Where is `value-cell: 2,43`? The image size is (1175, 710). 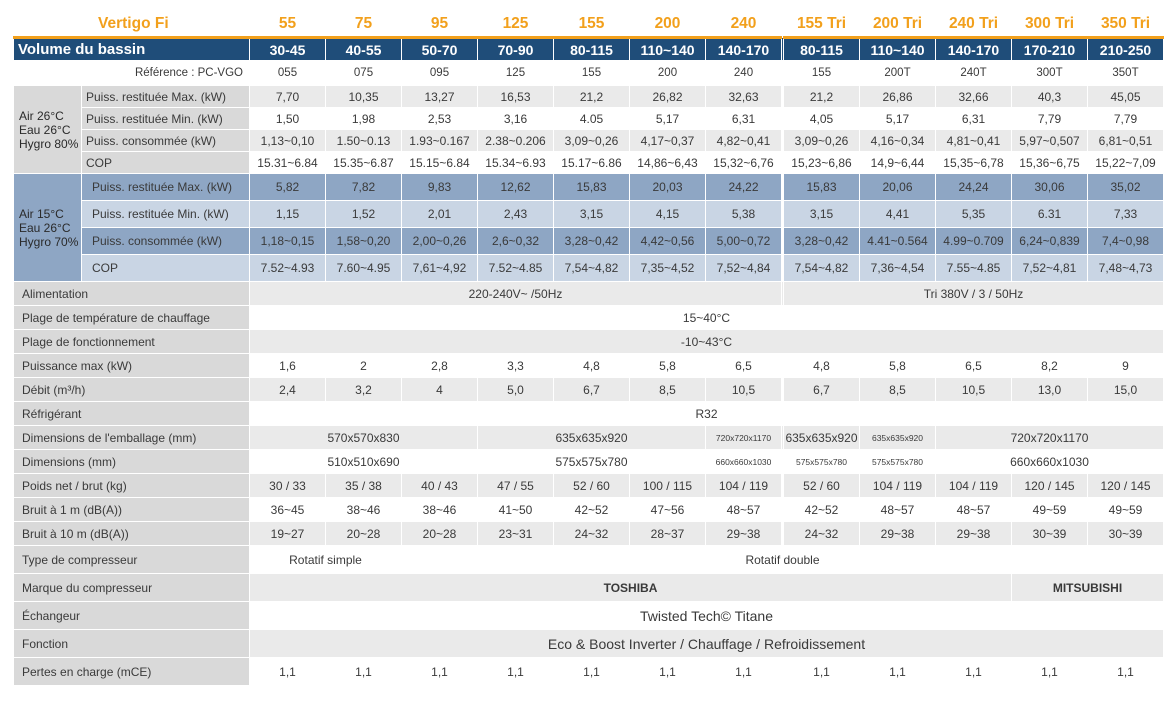 value-cell: 2,43 is located at coordinates (515, 214).